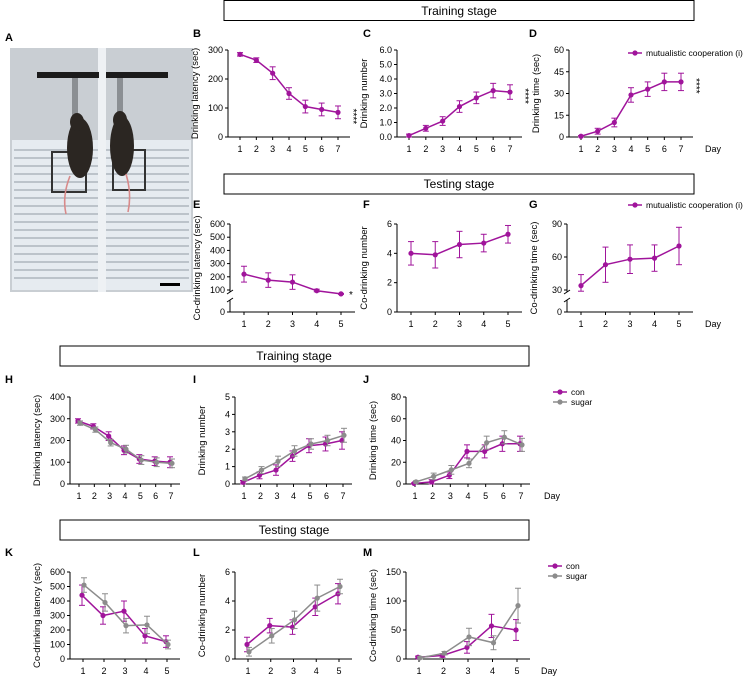 The width and height of the screenshot is (747, 680). What do you see at coordinates (196, 553) in the screenshot?
I see `panel-letter-l: L` at bounding box center [196, 553].